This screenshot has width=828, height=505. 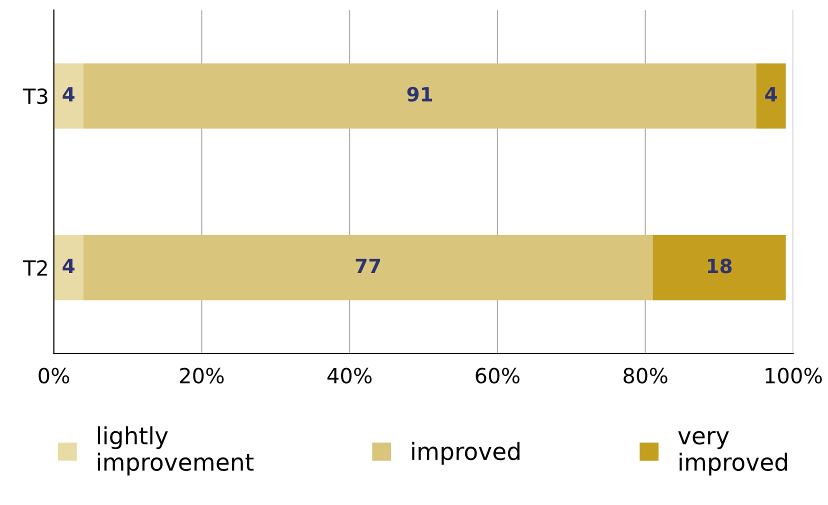 What do you see at coordinates (34, 268) in the screenshot?
I see `y-tick-label: T2` at bounding box center [34, 268].